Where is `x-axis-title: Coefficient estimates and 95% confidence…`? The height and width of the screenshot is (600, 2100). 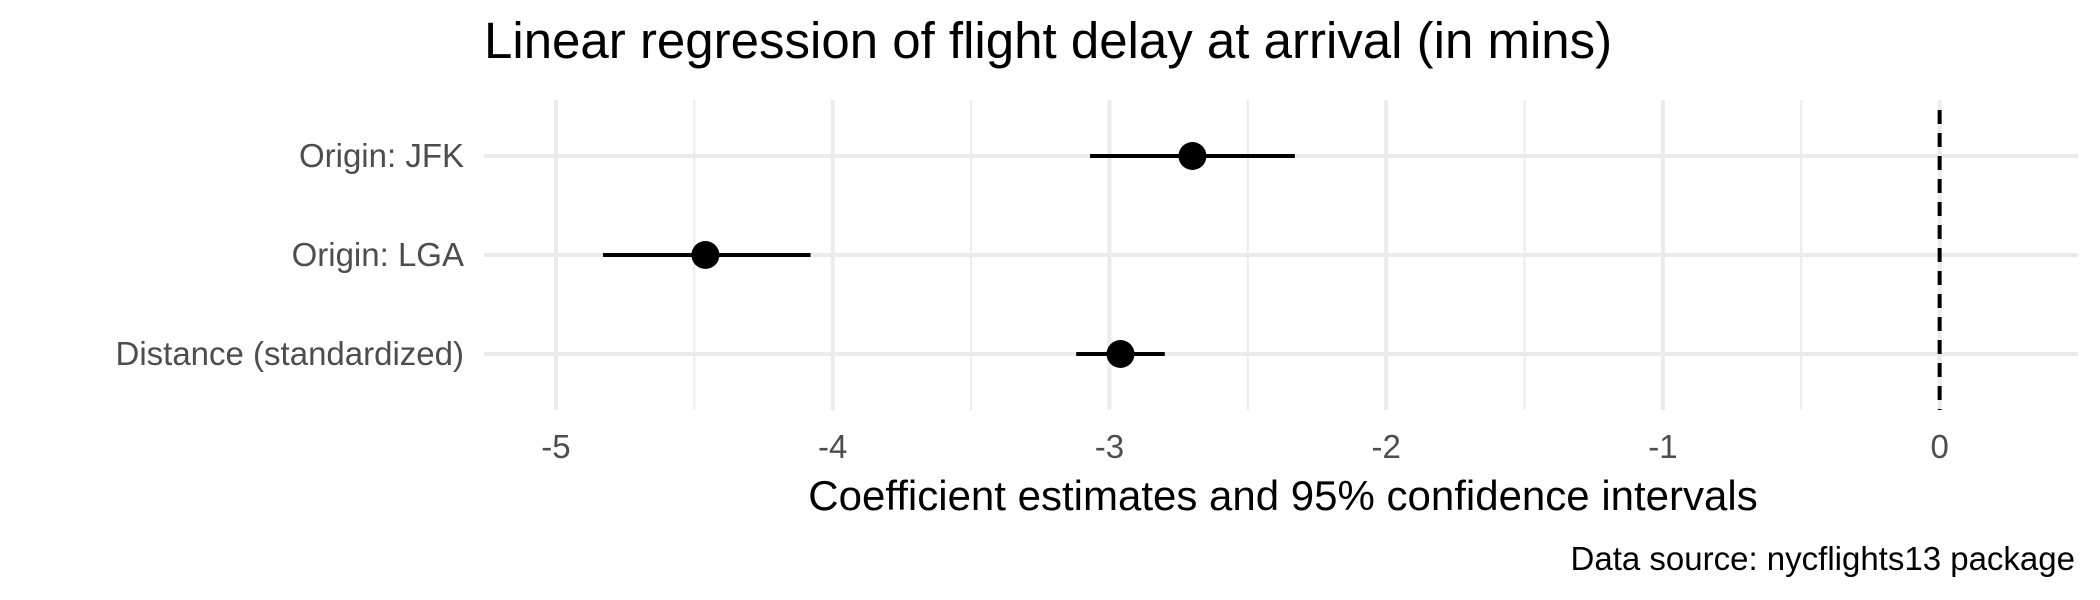 x-axis-title: Coefficient estimates and 95% confidence… is located at coordinates (1282, 495).